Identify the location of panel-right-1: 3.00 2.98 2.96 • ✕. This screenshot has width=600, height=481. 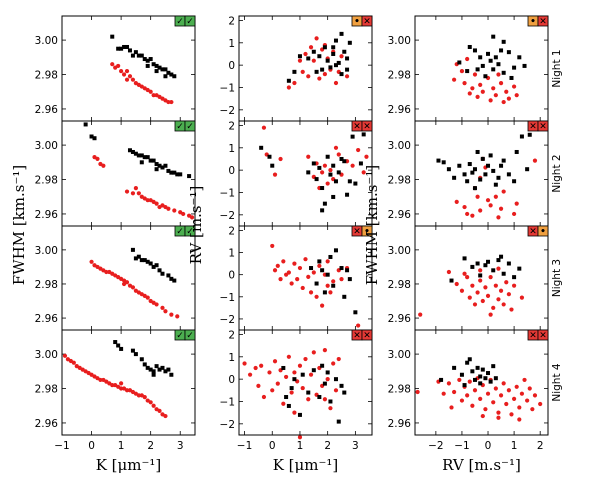
(468, 68).